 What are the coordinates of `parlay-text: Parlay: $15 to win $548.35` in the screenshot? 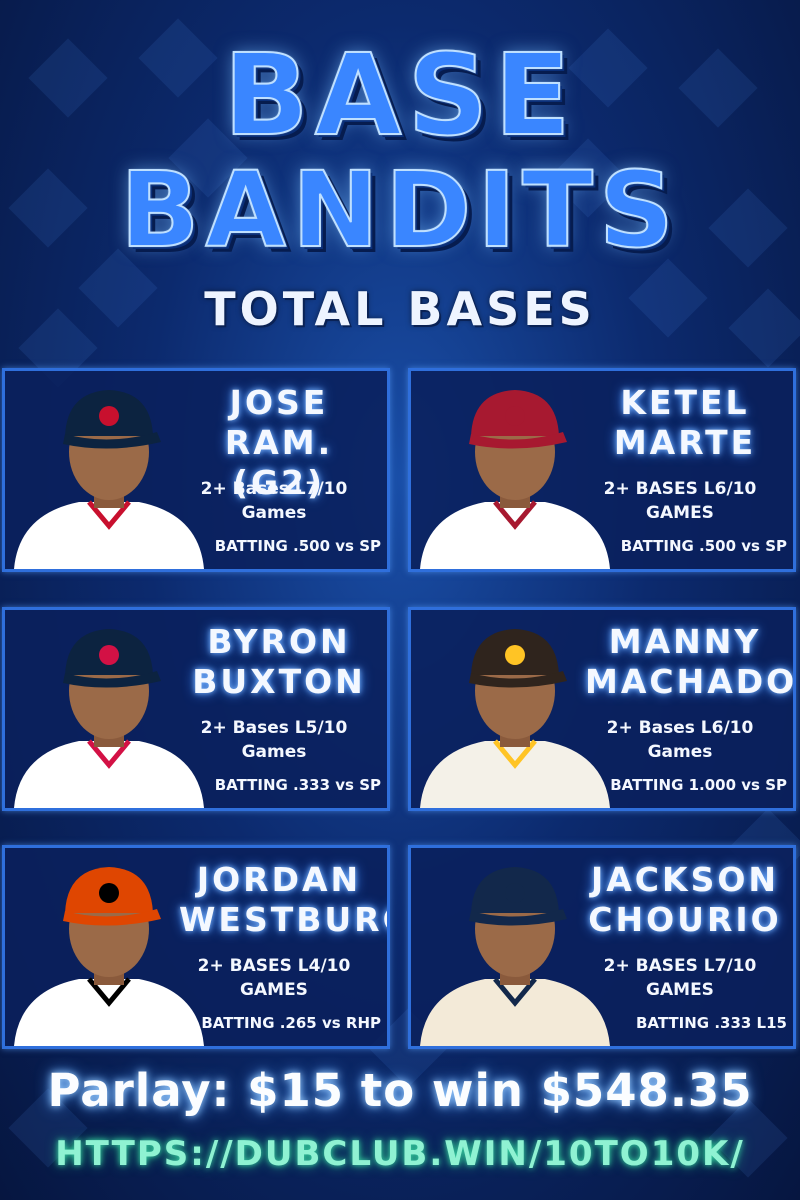 It's located at (400, 1090).